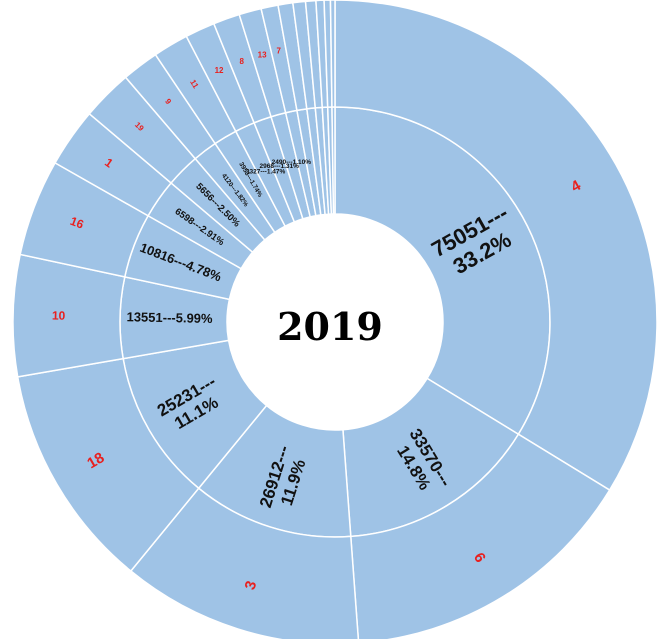 The image size is (657, 639). What do you see at coordinates (168, 101) in the screenshot?
I see `outer-category-label: 9` at bounding box center [168, 101].